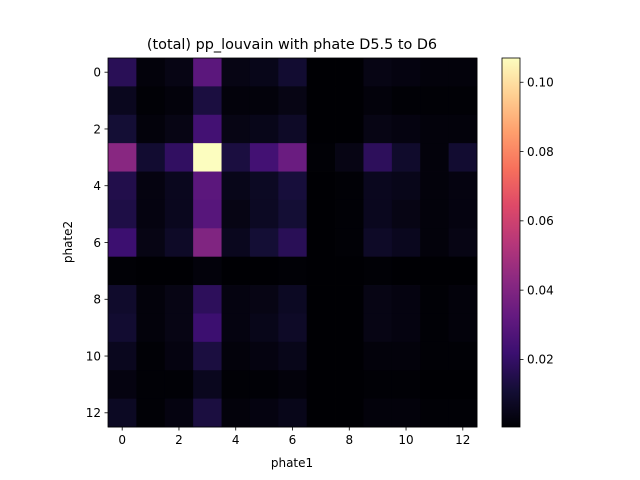 This screenshot has height=480, width=640. What do you see at coordinates (93, 413) in the screenshot?
I see `y-tick-label: 12` at bounding box center [93, 413].